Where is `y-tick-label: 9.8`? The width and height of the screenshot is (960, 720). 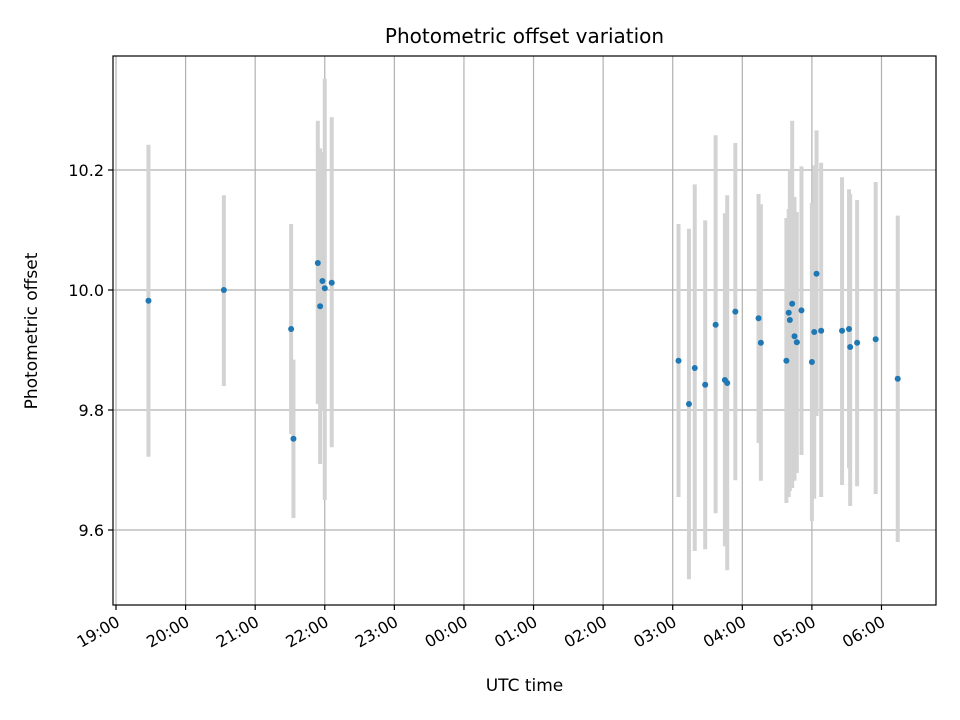
y-tick-label: 9.8 is located at coordinates (91, 410).